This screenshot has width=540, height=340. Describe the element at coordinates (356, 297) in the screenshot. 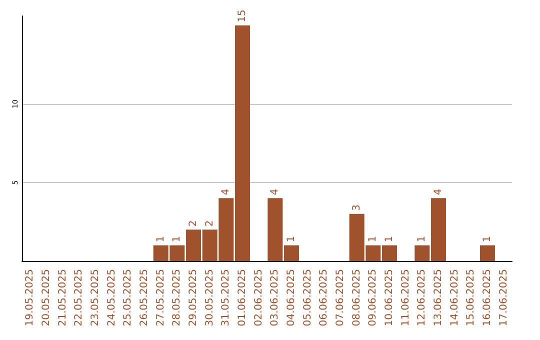

I see `x-tick-label: 08.06.2025` at that location.